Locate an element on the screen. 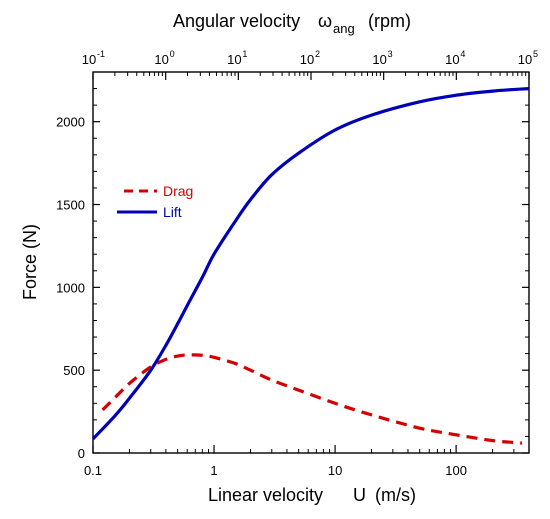  x-tick-label: 1 is located at coordinates (213, 470).